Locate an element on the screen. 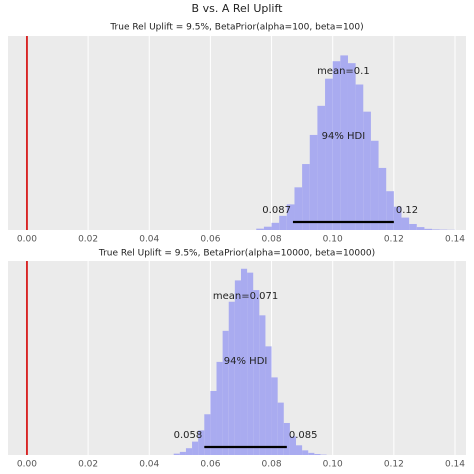 This screenshot has width=474, height=474. hdi-low-label: 0.087 is located at coordinates (276, 210).